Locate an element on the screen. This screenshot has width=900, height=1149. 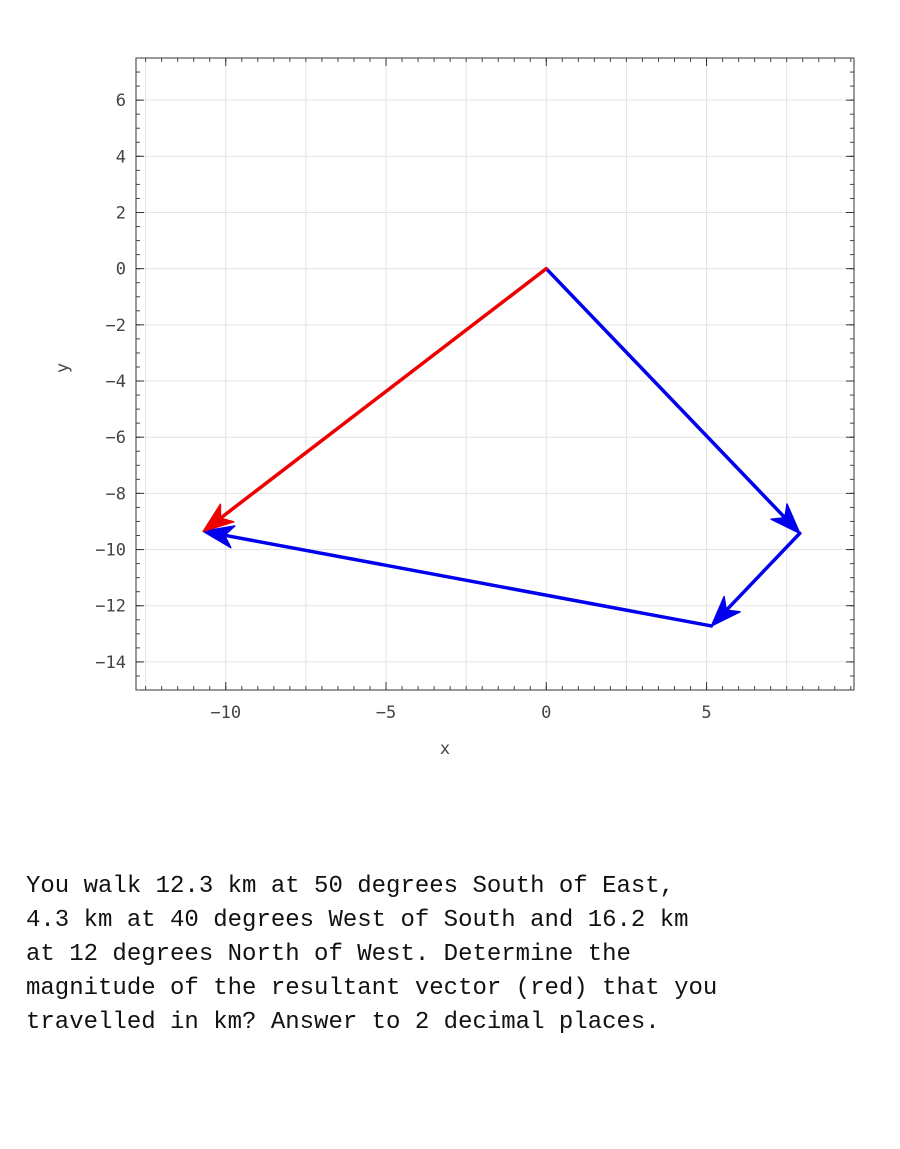
y-tick-label: 2 is located at coordinates (121, 213).